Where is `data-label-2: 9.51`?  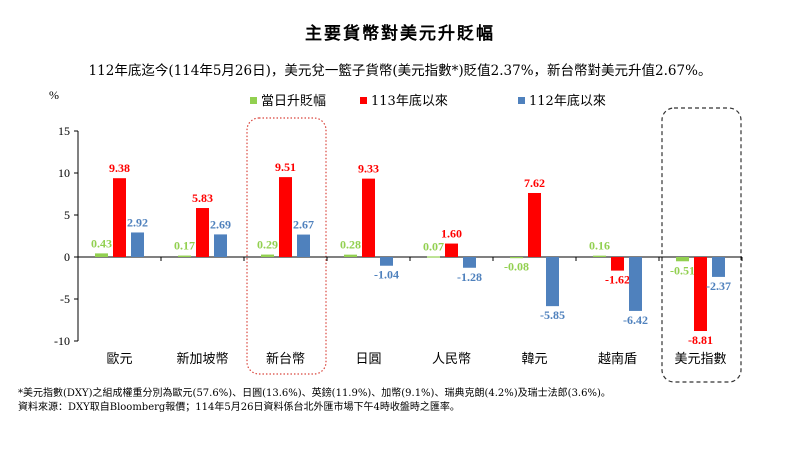
data-label-2: 9.51 is located at coordinates (285, 167).